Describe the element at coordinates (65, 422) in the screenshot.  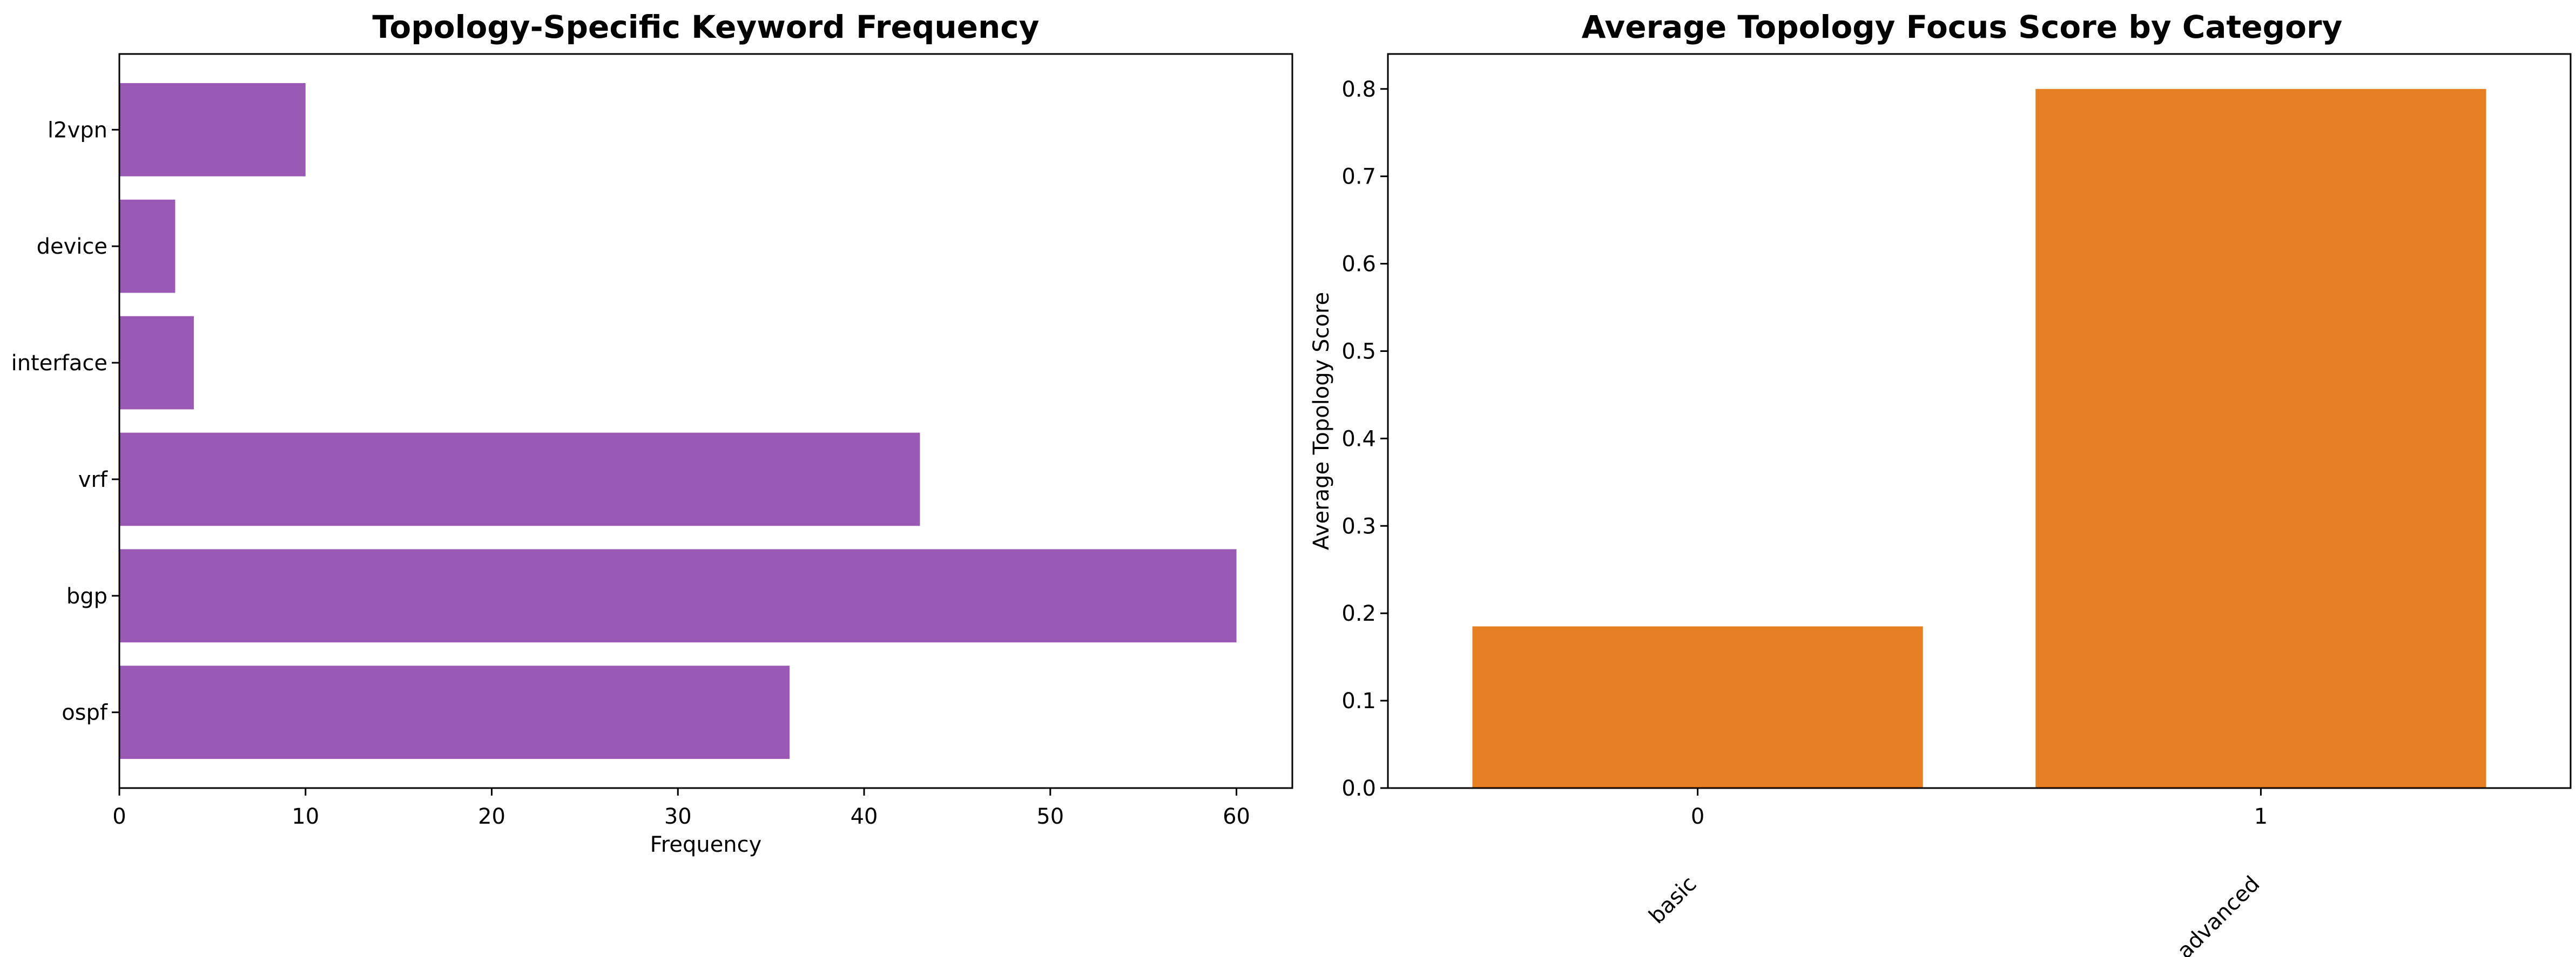
I see `y-axis-ticks: ospf bgp vrf interface device l2vpn` at that location.